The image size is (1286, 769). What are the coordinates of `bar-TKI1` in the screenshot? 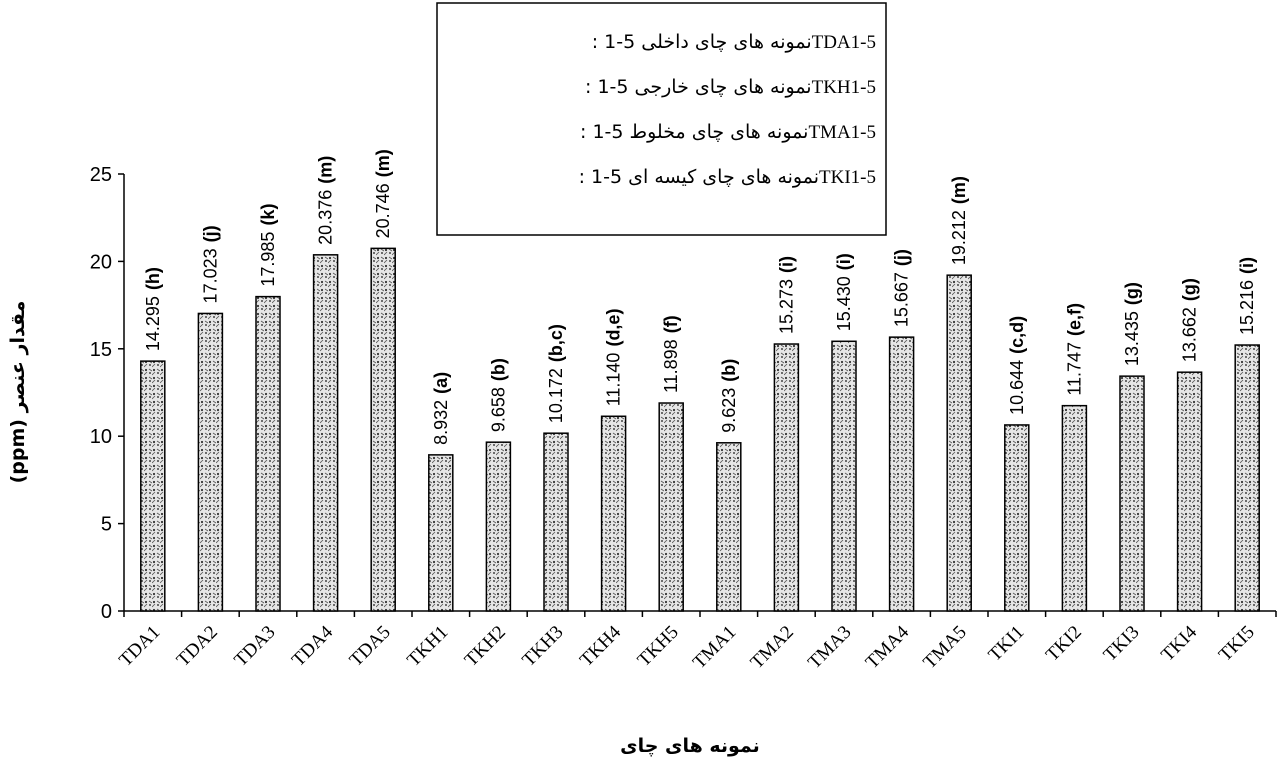 It's located at (1017, 518).